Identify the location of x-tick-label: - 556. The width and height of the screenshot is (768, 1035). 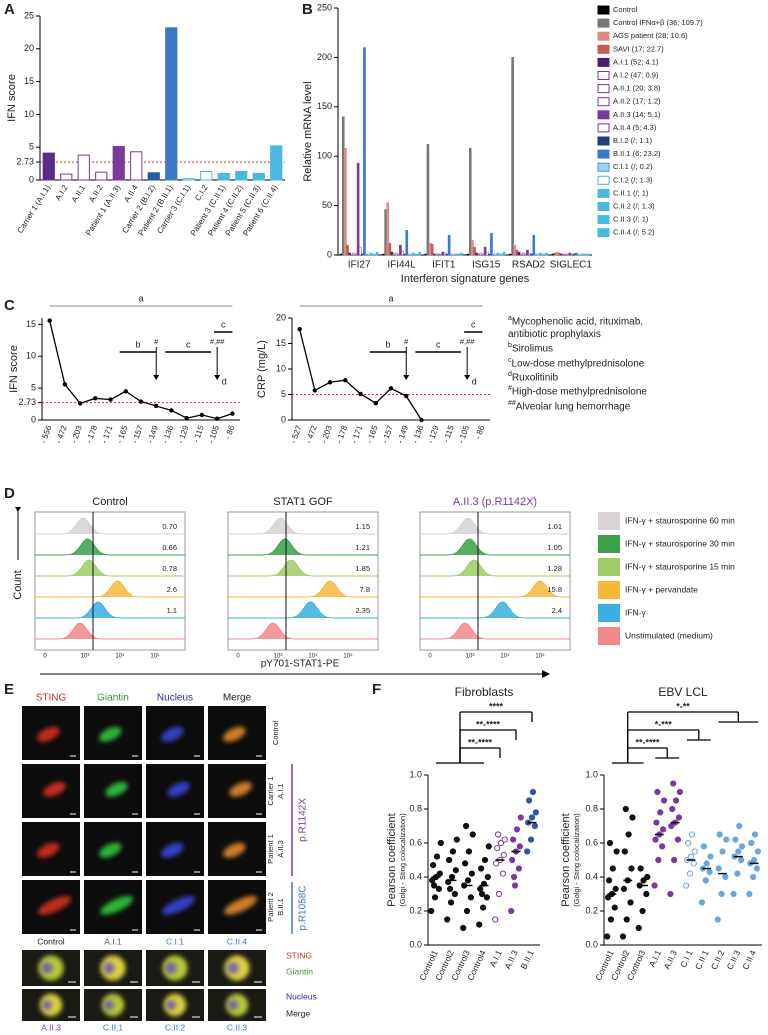
(46, 434).